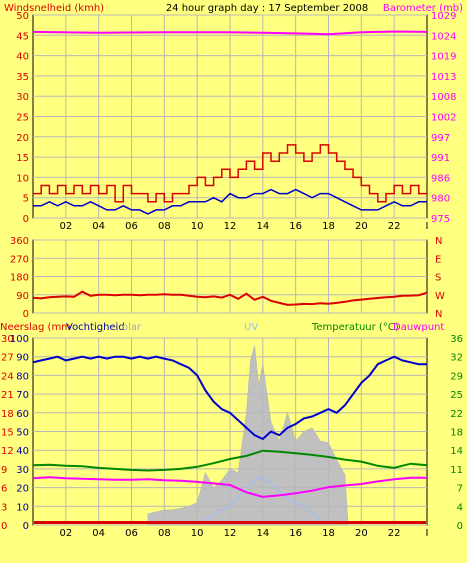 This screenshot has height=563, width=467. I want to click on barometer-tick-label: 975, so click(440, 219).